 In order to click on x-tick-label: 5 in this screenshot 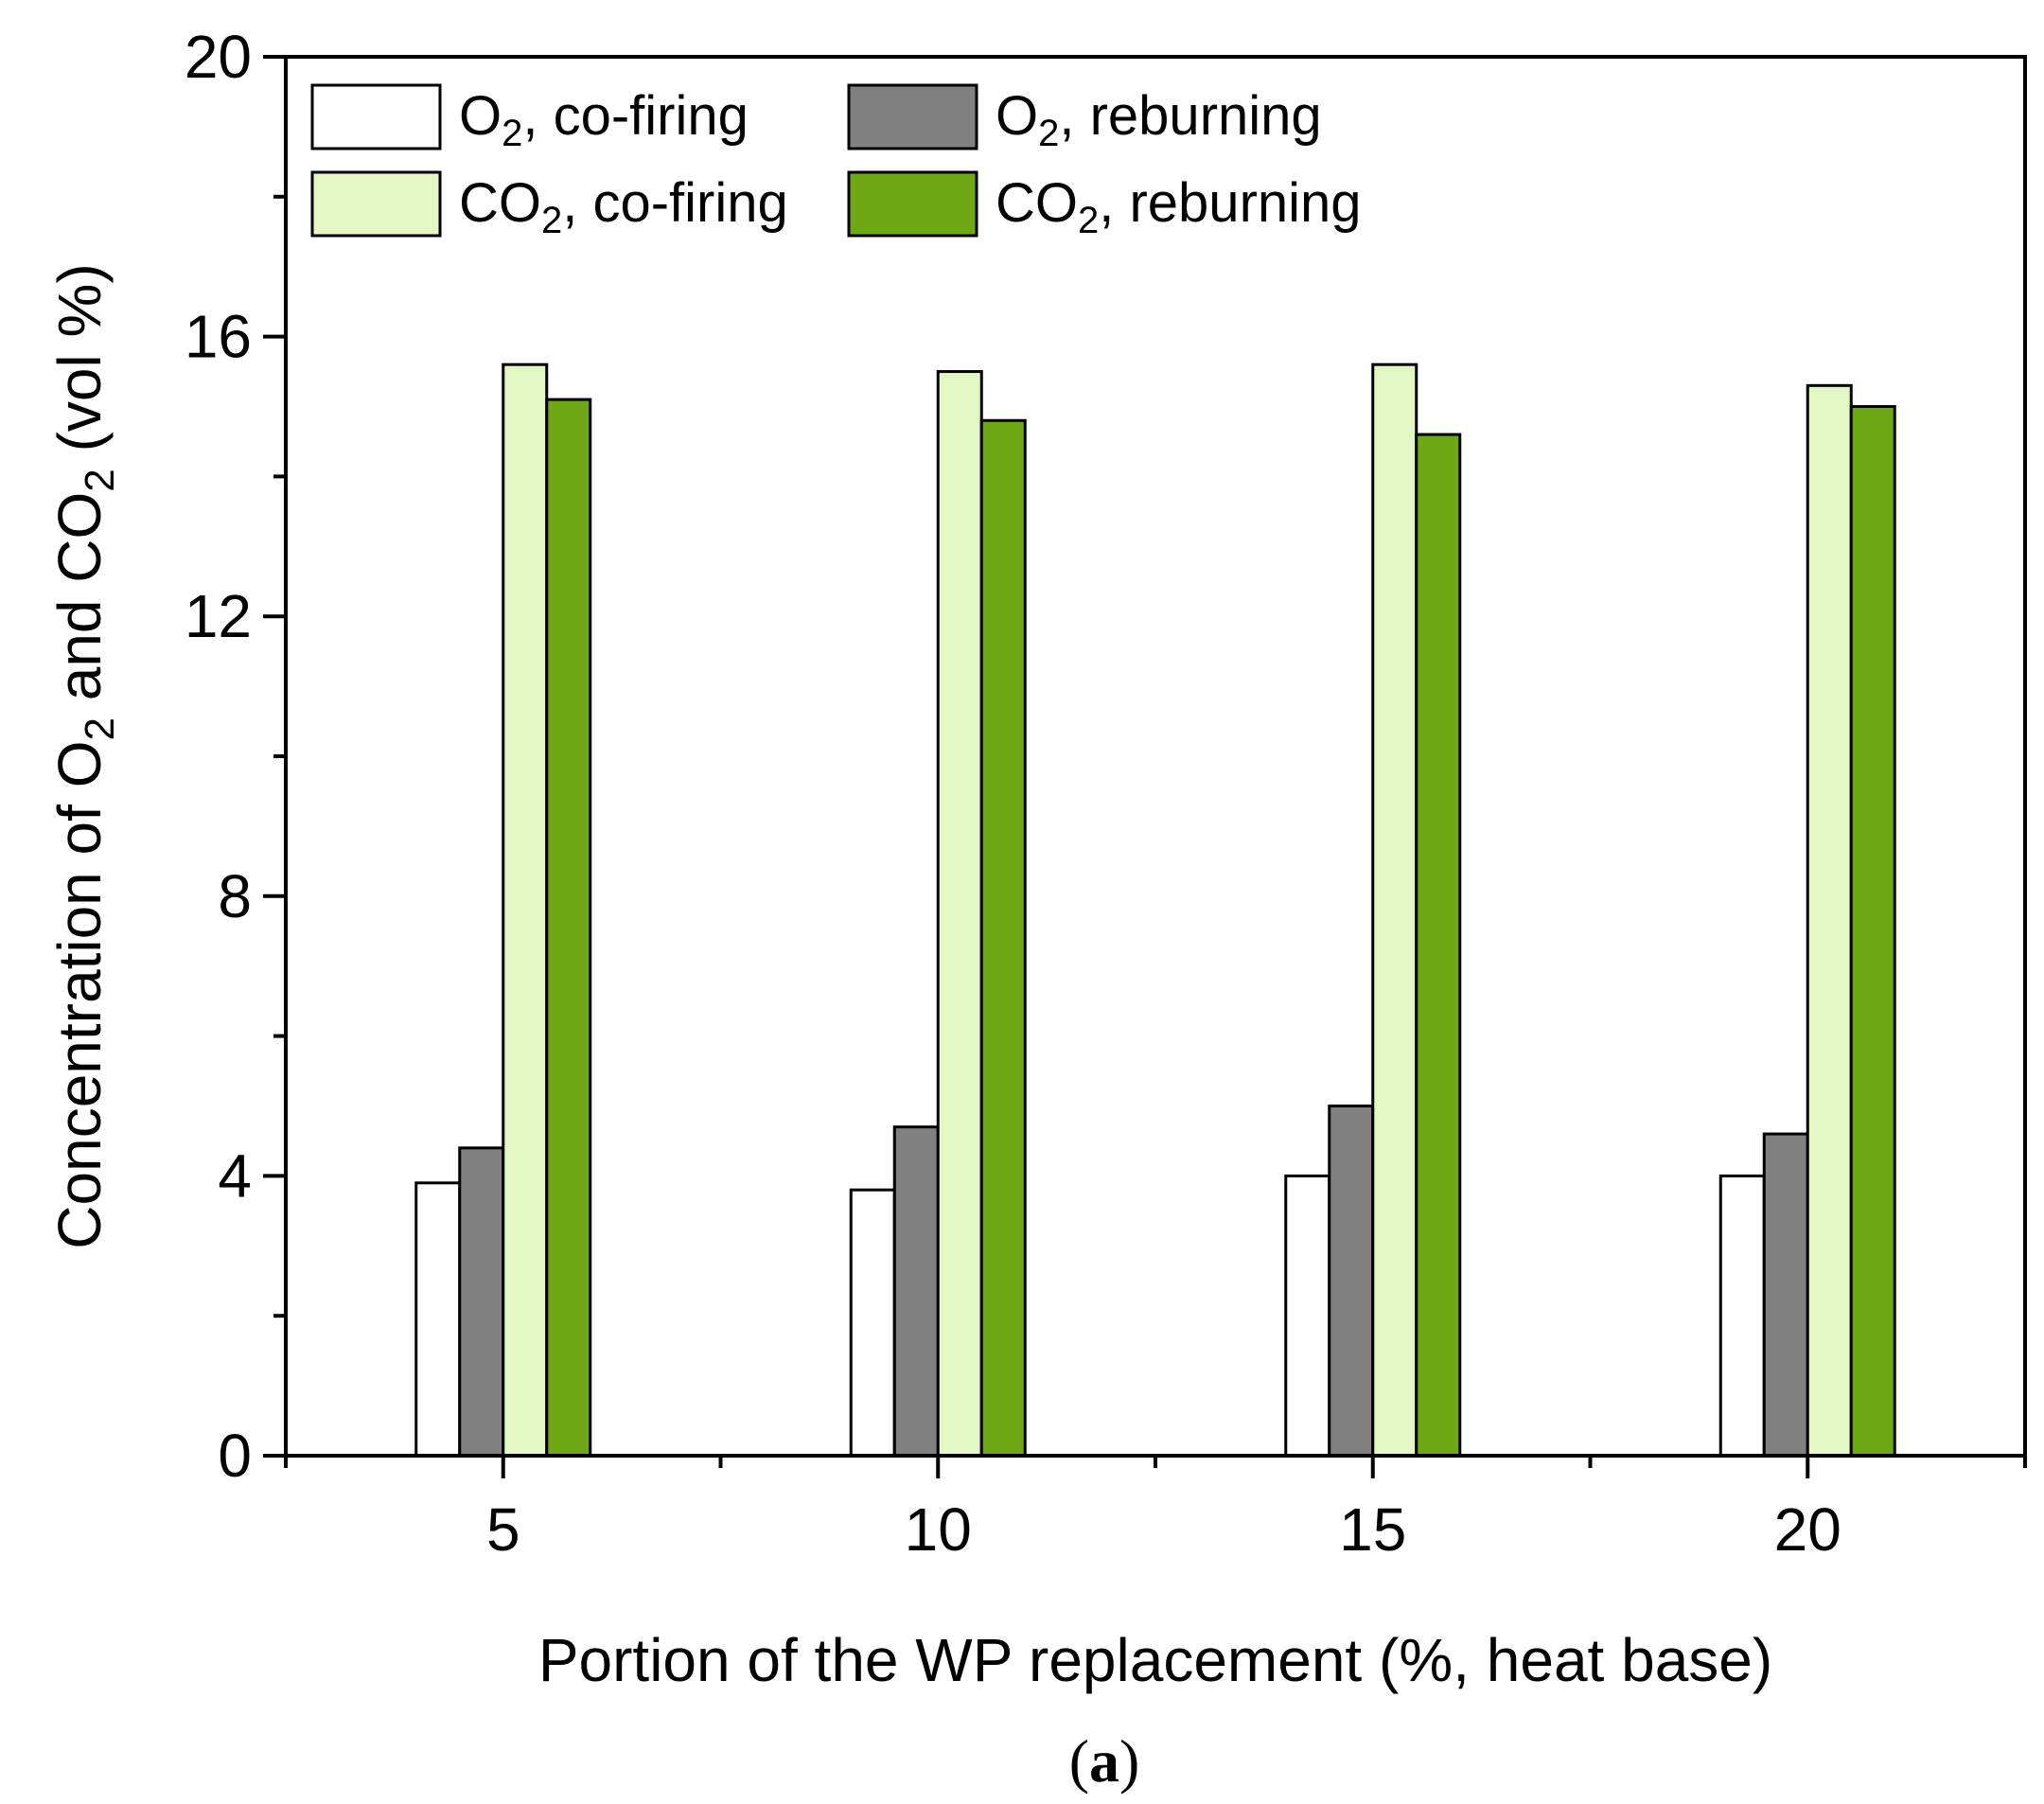, I will do `click(503, 1530)`.